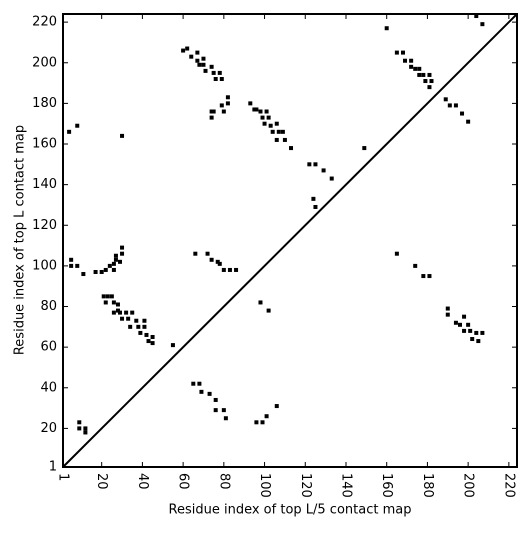 The image size is (531, 535). What do you see at coordinates (44, 22) in the screenshot?
I see `y-tick-label: 220` at bounding box center [44, 22].